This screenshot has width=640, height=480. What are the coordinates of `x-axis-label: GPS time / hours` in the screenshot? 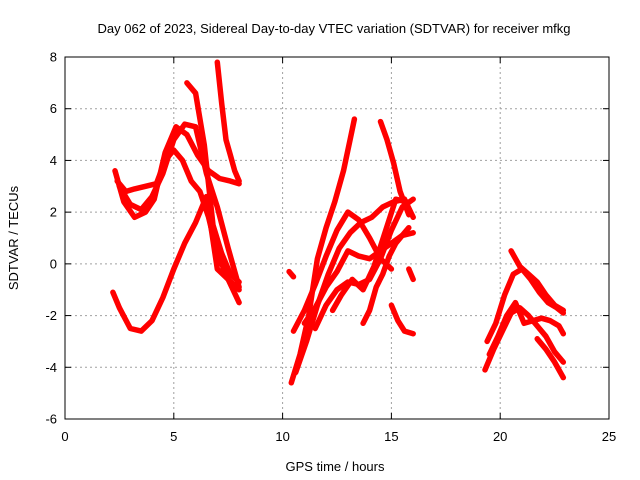 It's located at (335, 466).